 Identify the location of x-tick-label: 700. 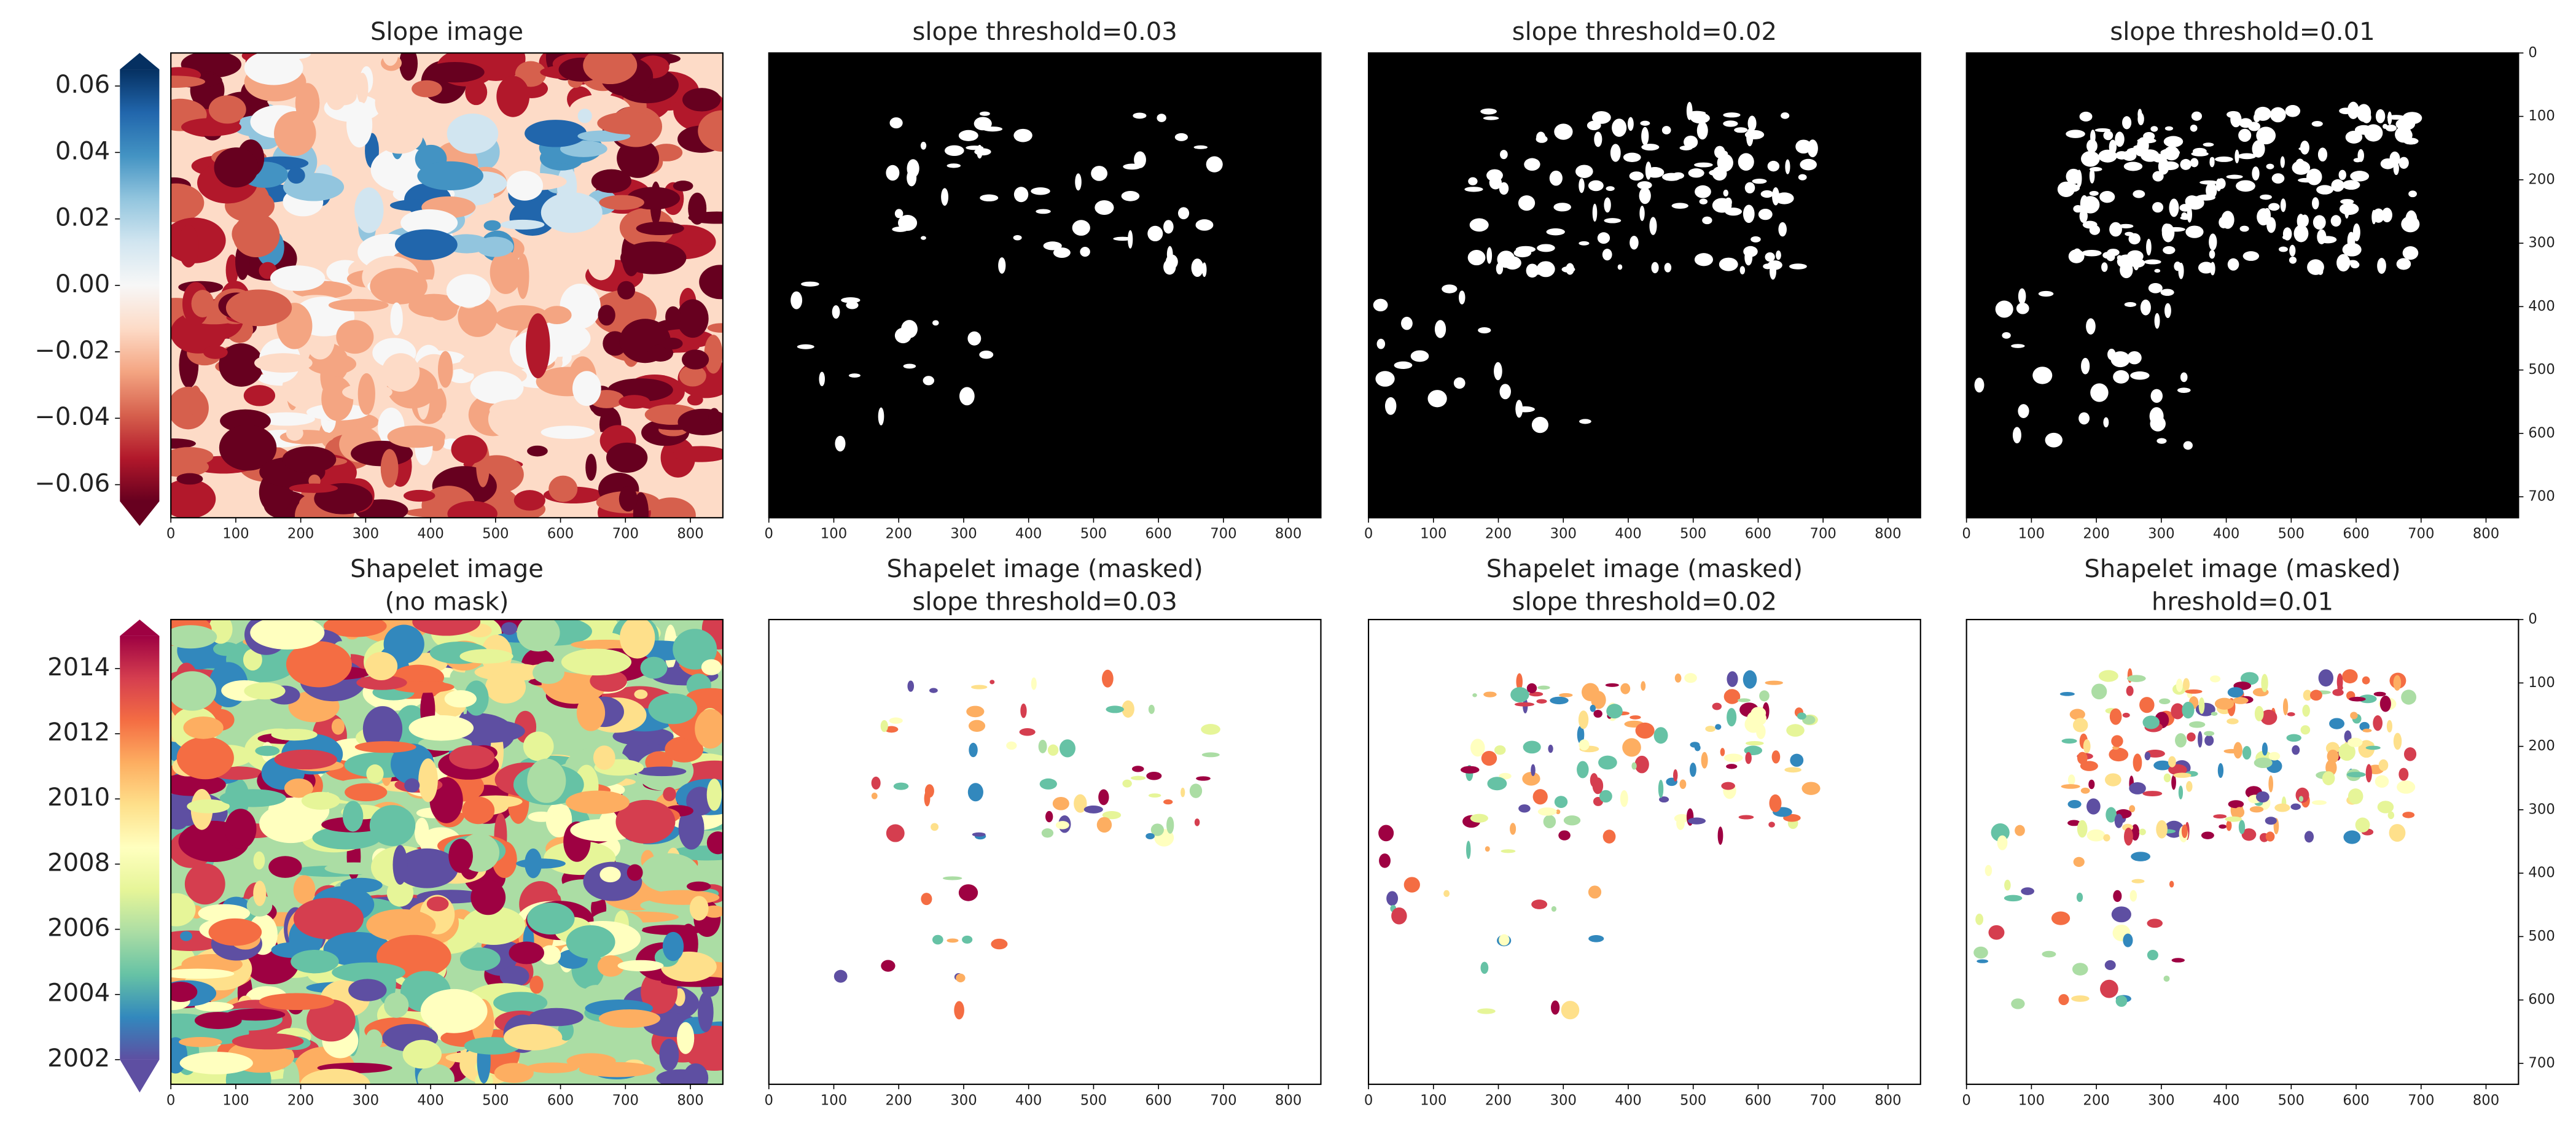
(1223, 1100).